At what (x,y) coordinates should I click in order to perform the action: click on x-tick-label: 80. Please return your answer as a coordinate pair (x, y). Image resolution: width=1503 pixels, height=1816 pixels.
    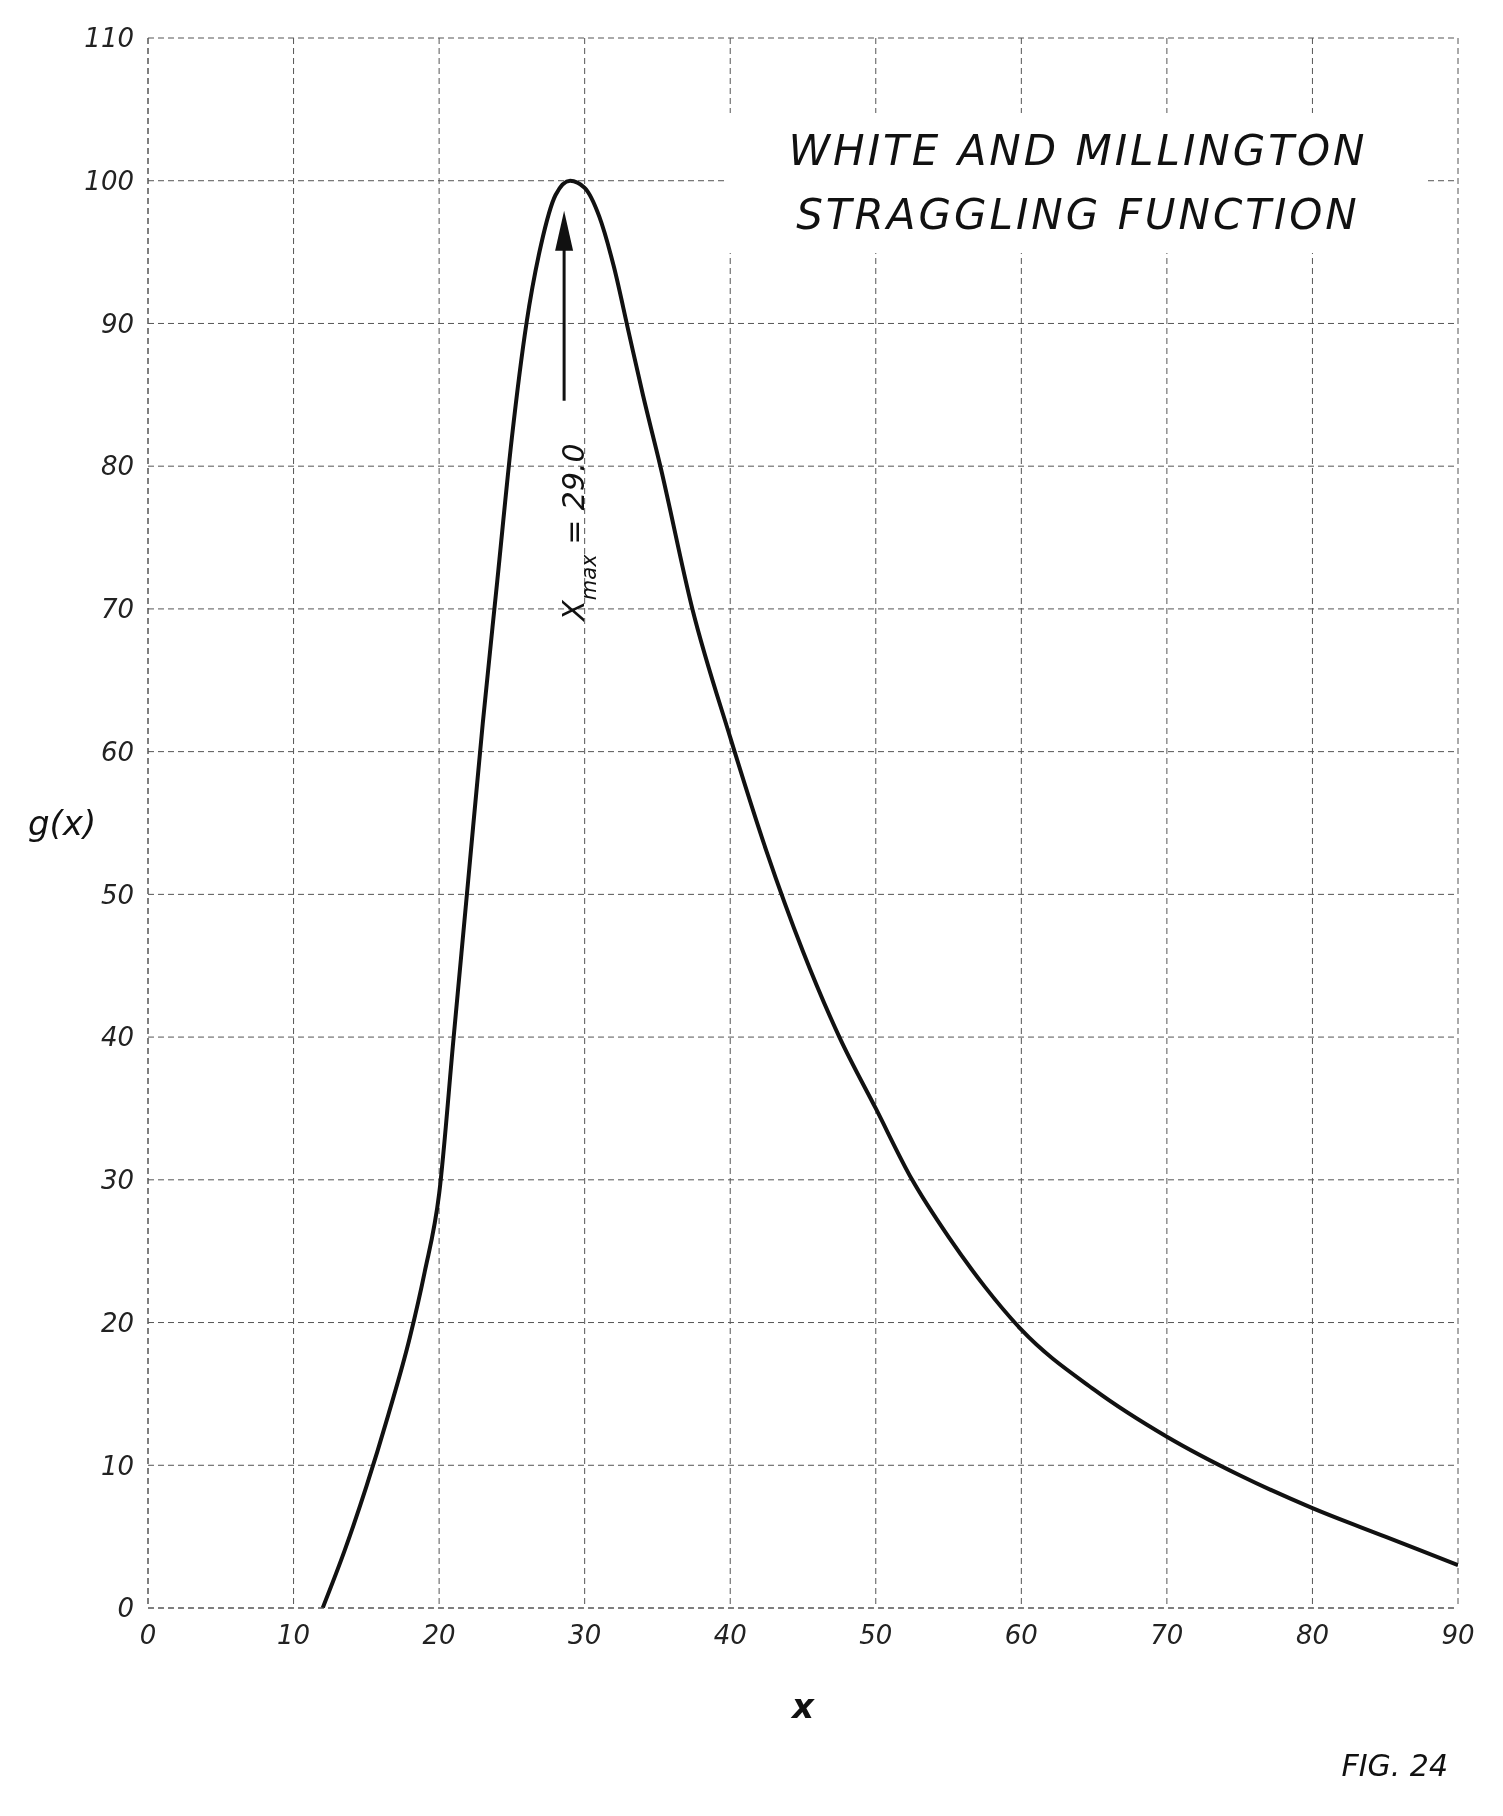
    Looking at the image, I should click on (1312, 1635).